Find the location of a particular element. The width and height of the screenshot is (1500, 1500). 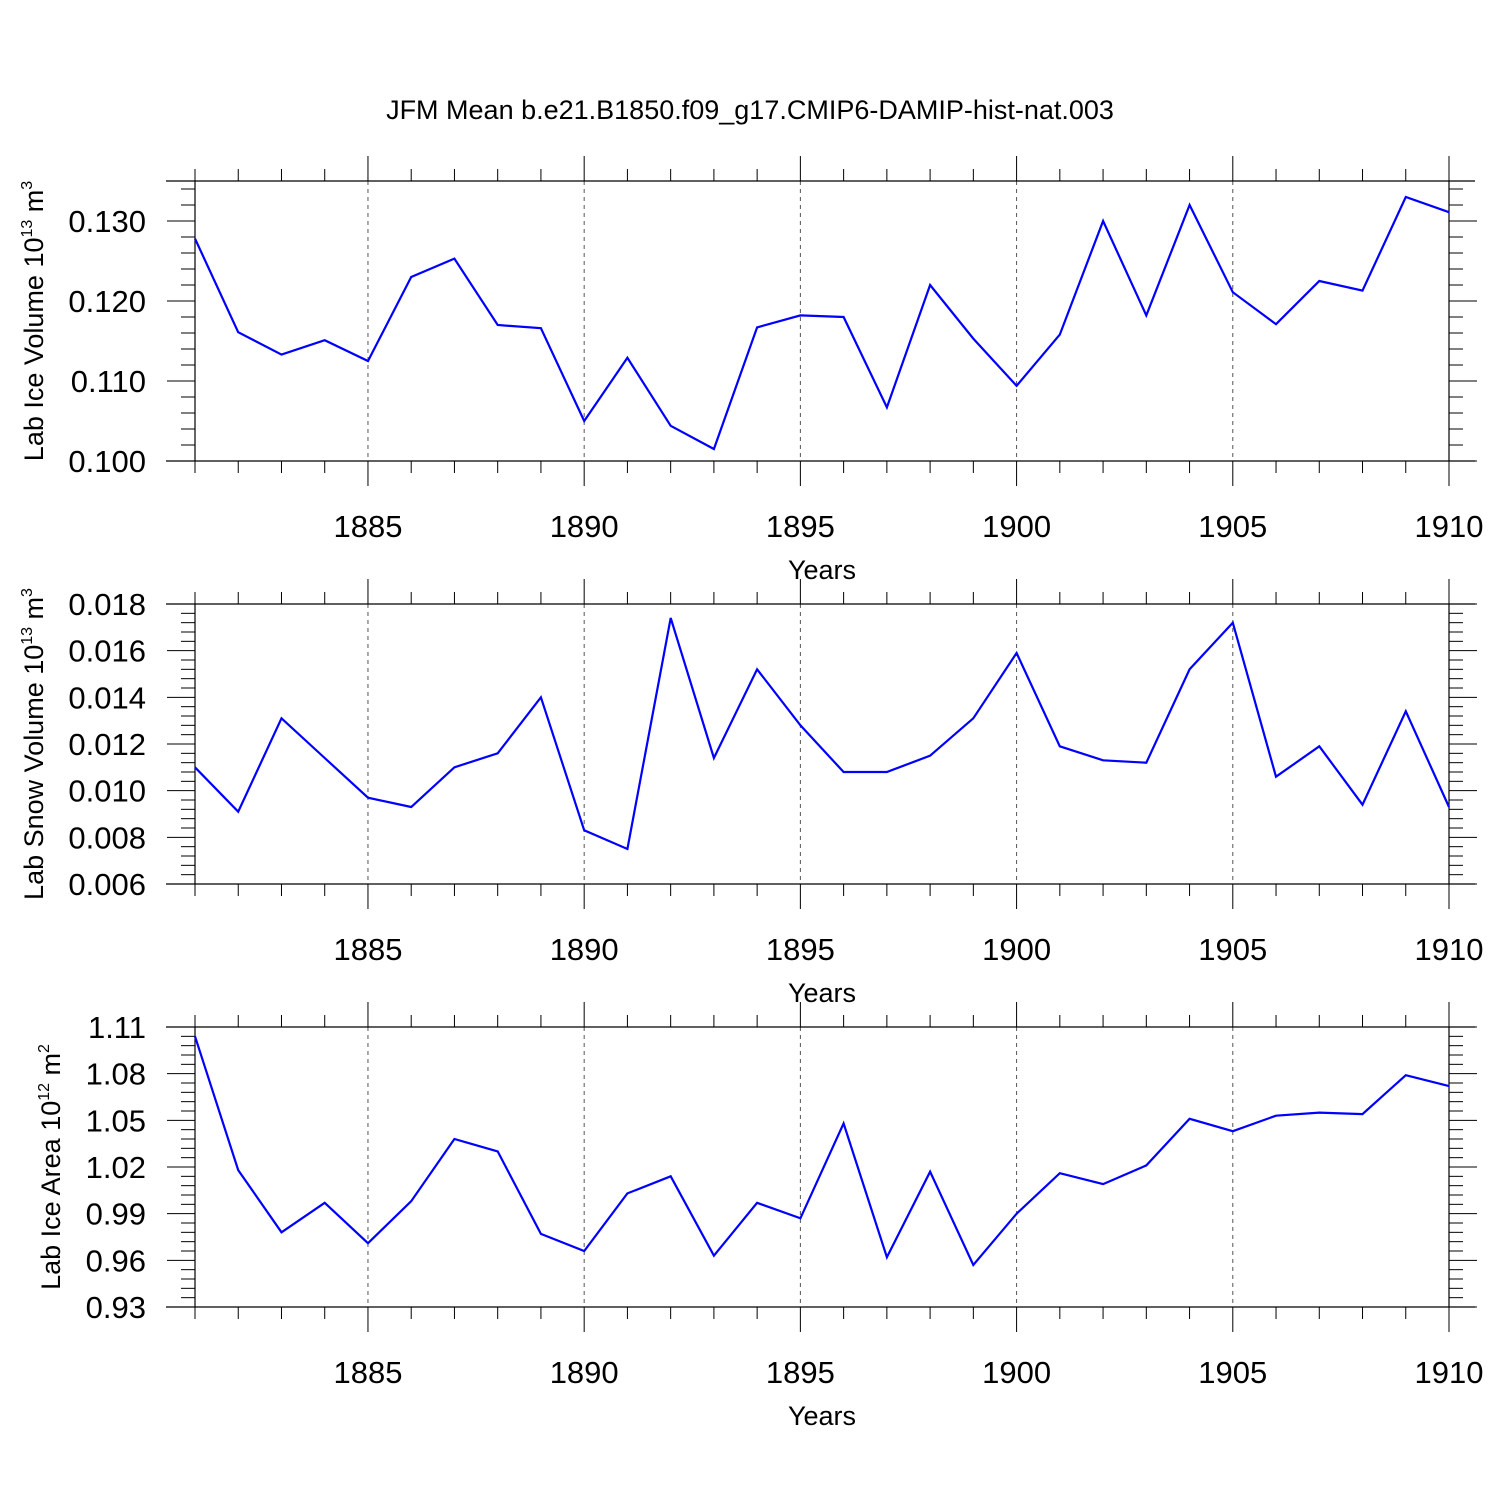

y-tick-label: 0.120 is located at coordinates (107, 301).